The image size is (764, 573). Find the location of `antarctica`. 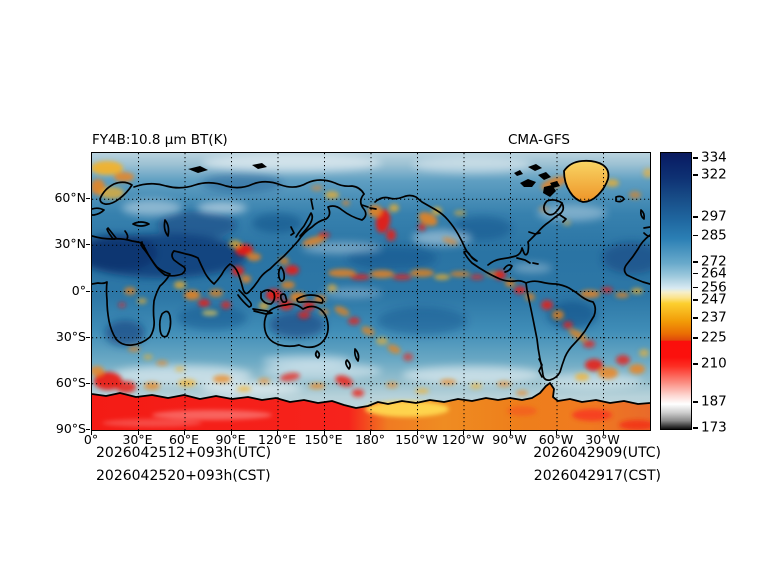

antarctica is located at coordinates (371, 406).